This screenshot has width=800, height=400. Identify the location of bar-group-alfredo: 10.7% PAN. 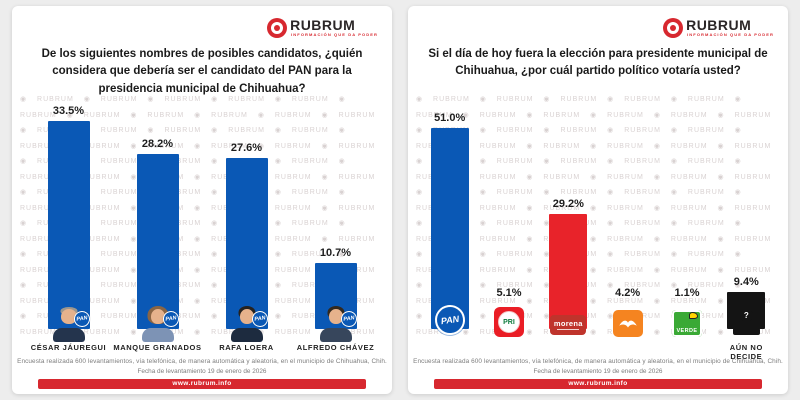
(335, 221).